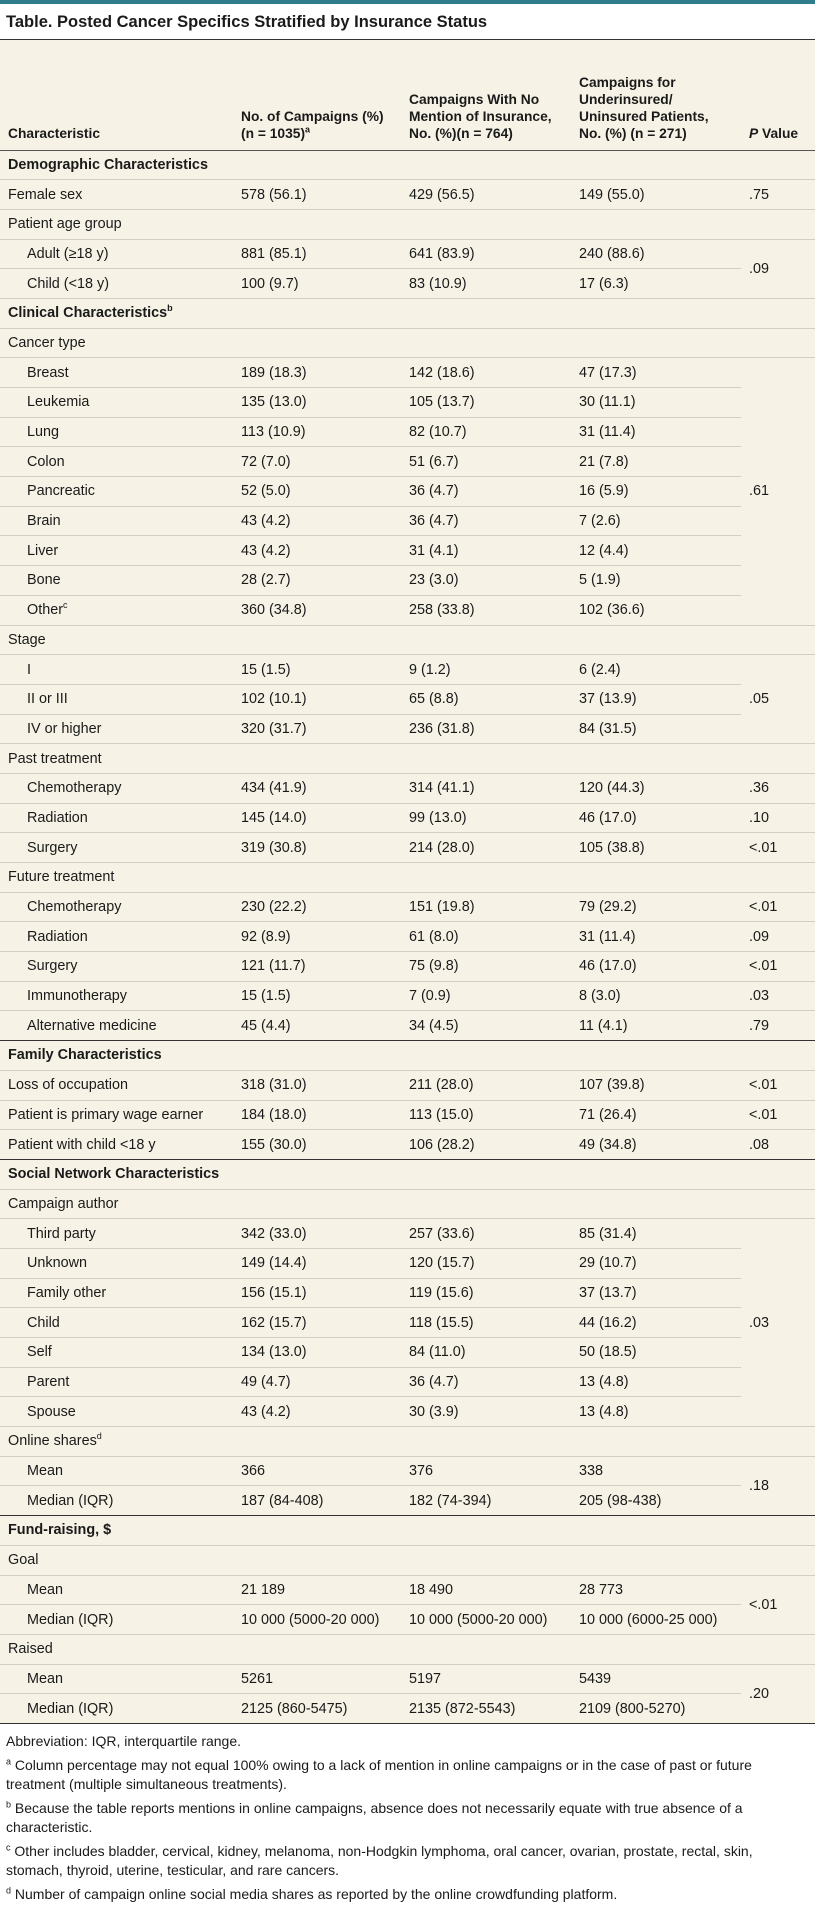 This screenshot has width=815, height=1906. What do you see at coordinates (116, 609) in the screenshot?
I see `row-label: Otherc` at bounding box center [116, 609].